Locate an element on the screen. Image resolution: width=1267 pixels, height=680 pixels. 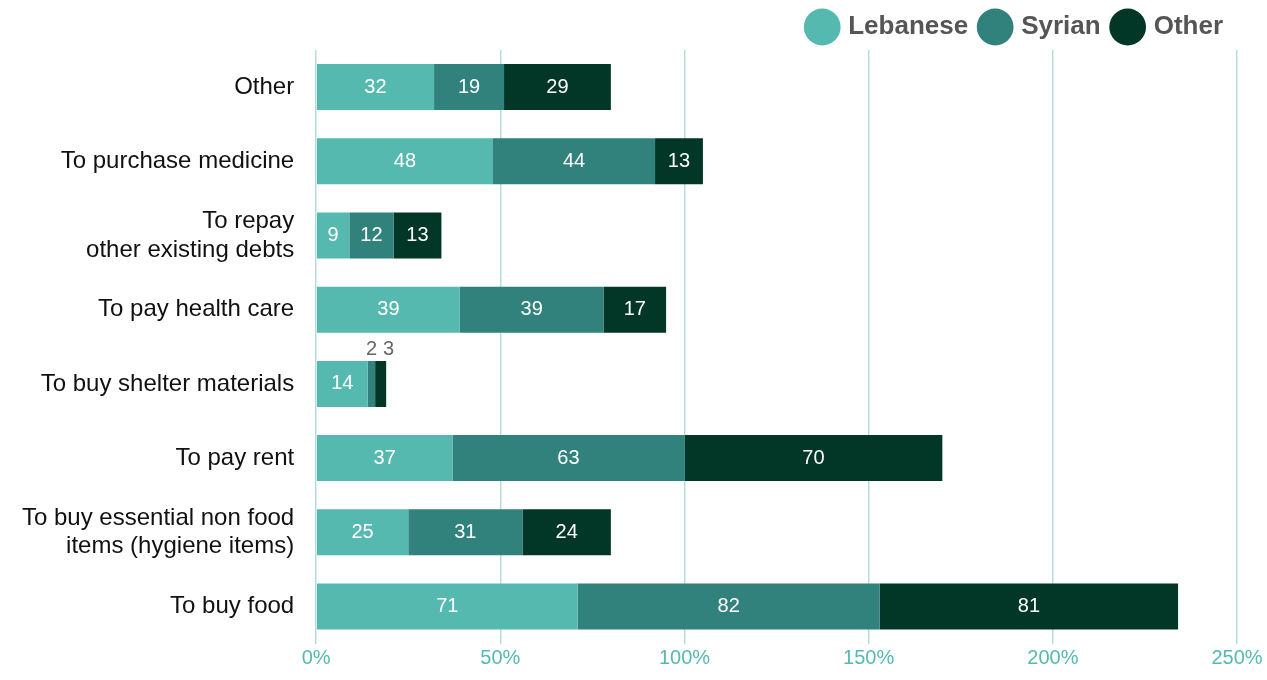
data-label: 63 is located at coordinates (568, 456).